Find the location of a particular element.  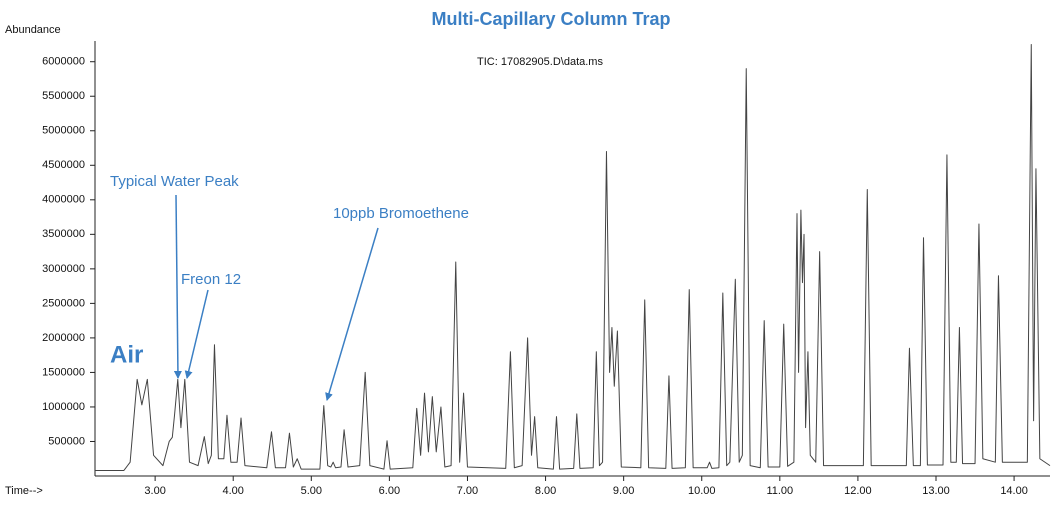

x-tick-label: 8.00 is located at coordinates (545, 491).